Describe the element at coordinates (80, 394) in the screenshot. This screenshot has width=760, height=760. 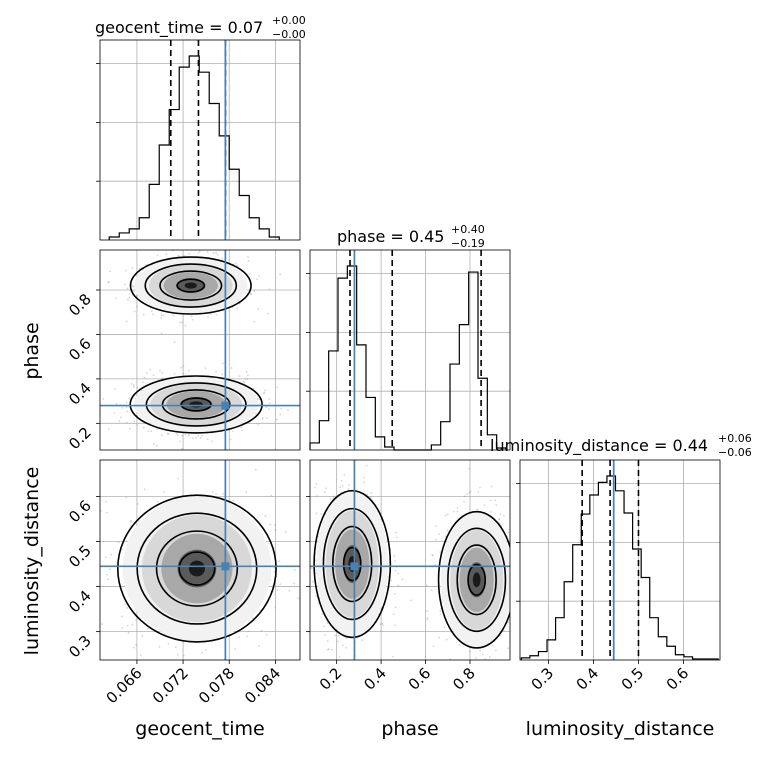
I see `ytick-label-phase-1: 0.4` at that location.